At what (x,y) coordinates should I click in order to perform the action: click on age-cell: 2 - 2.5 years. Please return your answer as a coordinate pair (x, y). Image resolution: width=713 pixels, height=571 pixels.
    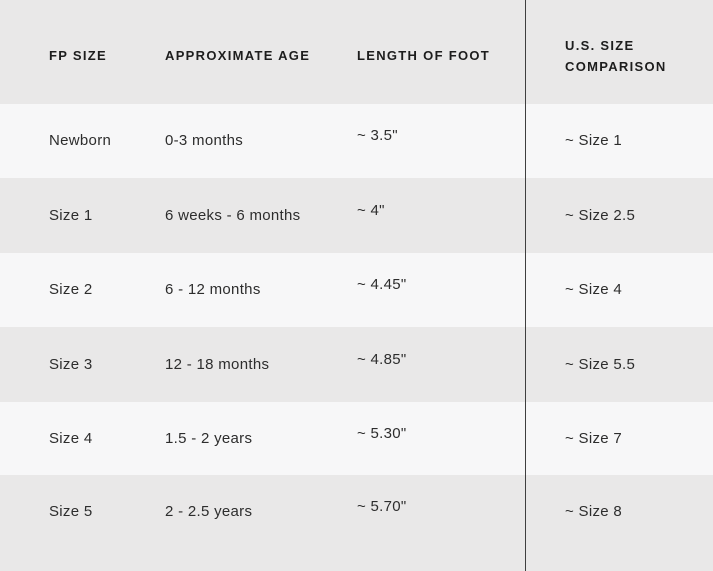
    Looking at the image, I should click on (209, 511).